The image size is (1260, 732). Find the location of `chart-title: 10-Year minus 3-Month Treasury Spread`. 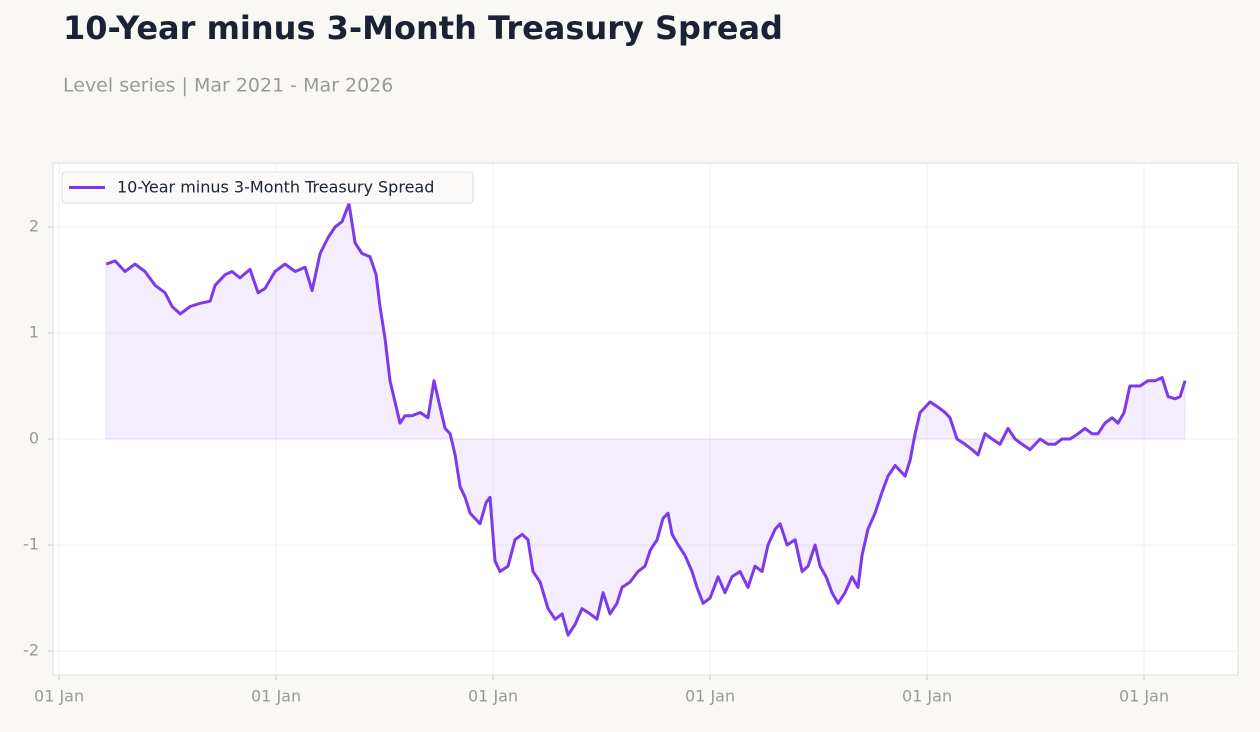

chart-title: 10-Year minus 3-Month Treasury Spread is located at coordinates (423, 28).